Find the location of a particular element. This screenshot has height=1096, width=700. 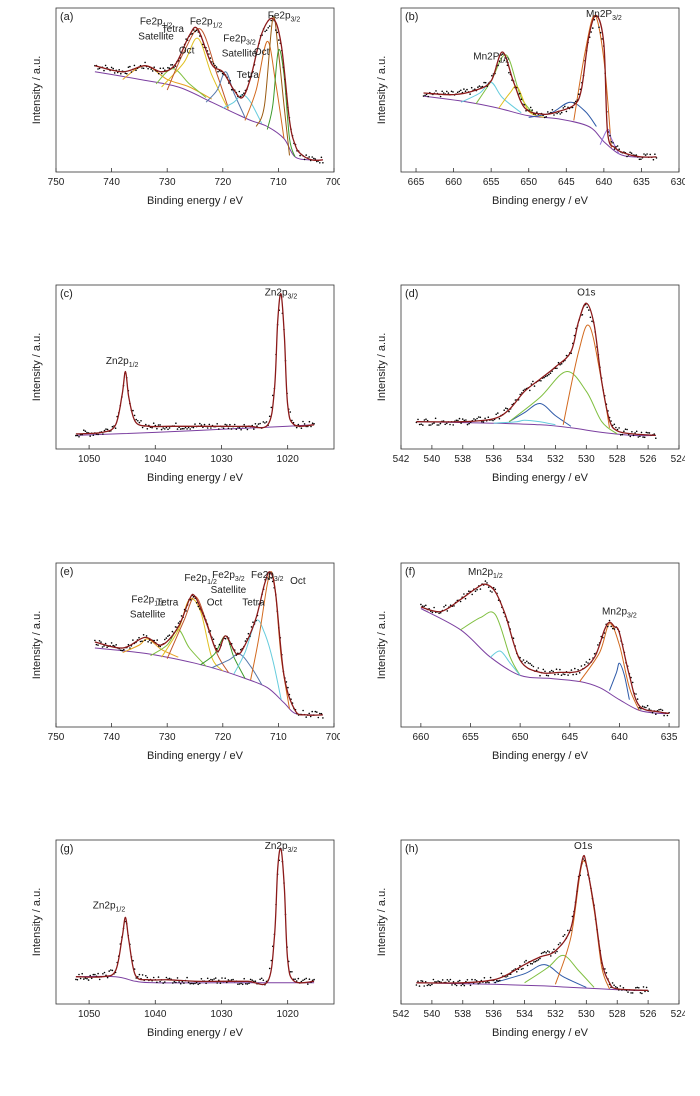

x-tick-label: 730 is located at coordinates (167, 182).